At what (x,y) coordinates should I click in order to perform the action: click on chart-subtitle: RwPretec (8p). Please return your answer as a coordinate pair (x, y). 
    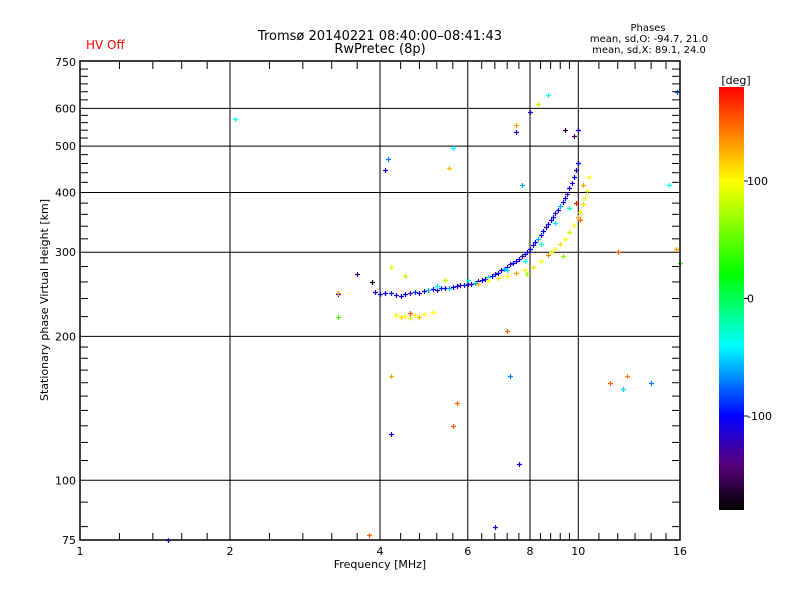
    Looking at the image, I should click on (379, 49).